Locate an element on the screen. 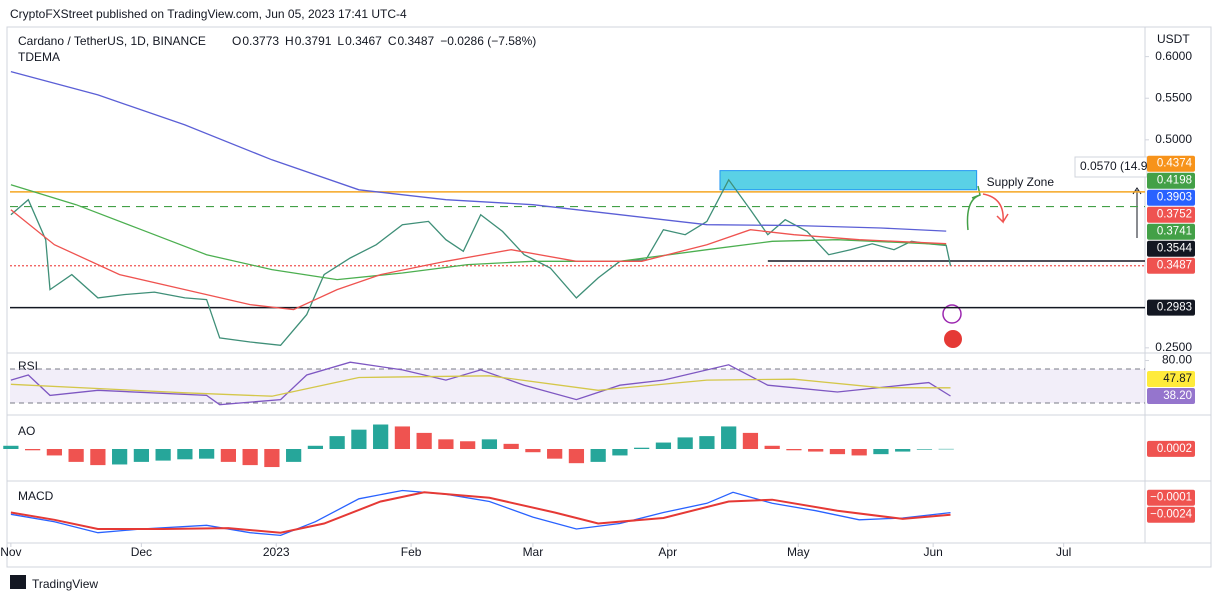  event-icon is located at coordinates (952, 314).